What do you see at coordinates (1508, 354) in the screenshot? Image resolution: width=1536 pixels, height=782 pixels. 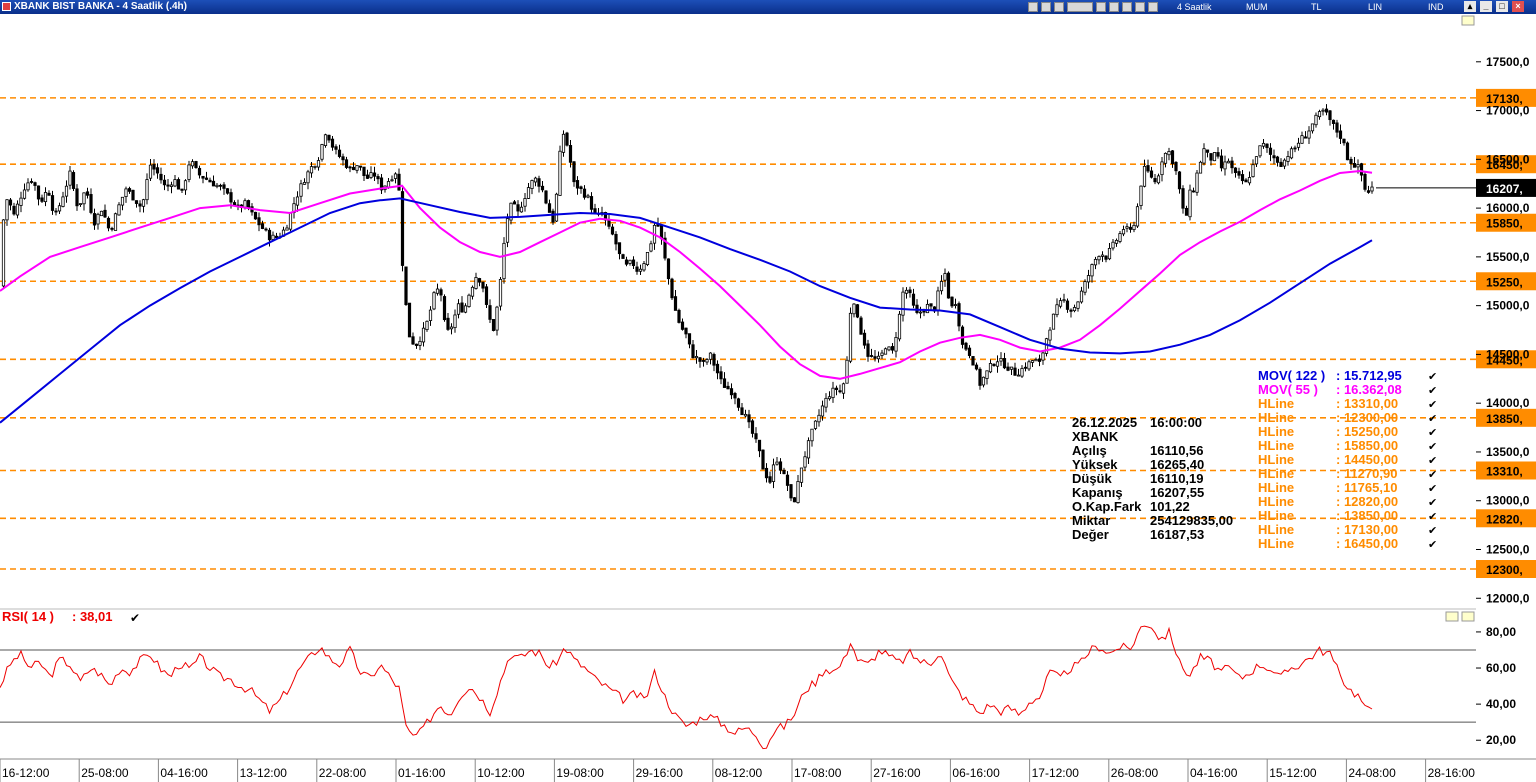 I see `y-tick-label-6: 14500,0` at bounding box center [1508, 354].